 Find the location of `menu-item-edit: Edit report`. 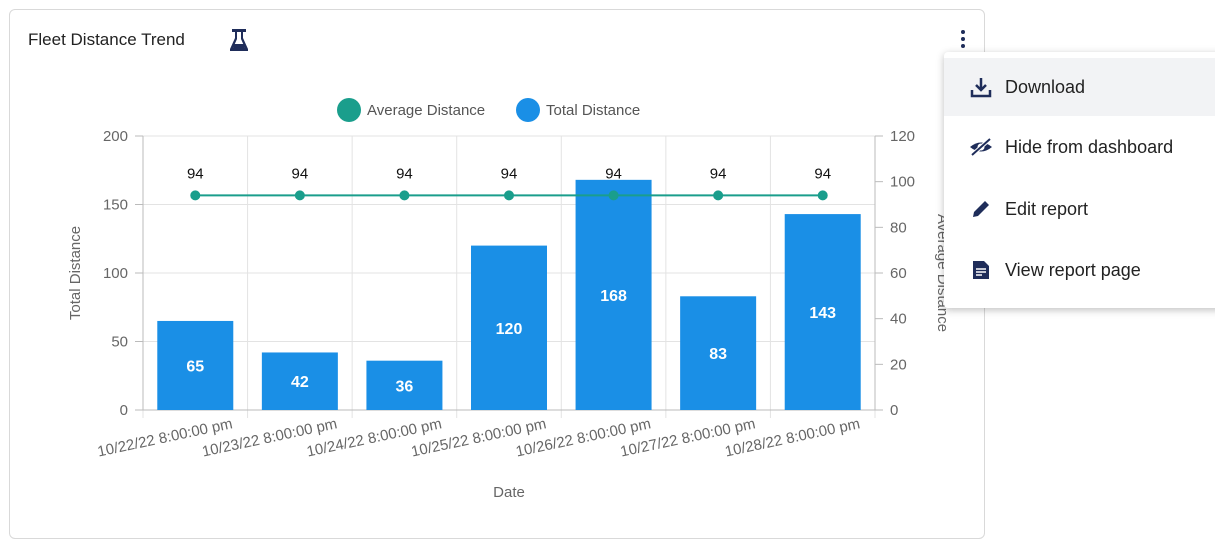

menu-item-edit: Edit report is located at coordinates (1079, 209).